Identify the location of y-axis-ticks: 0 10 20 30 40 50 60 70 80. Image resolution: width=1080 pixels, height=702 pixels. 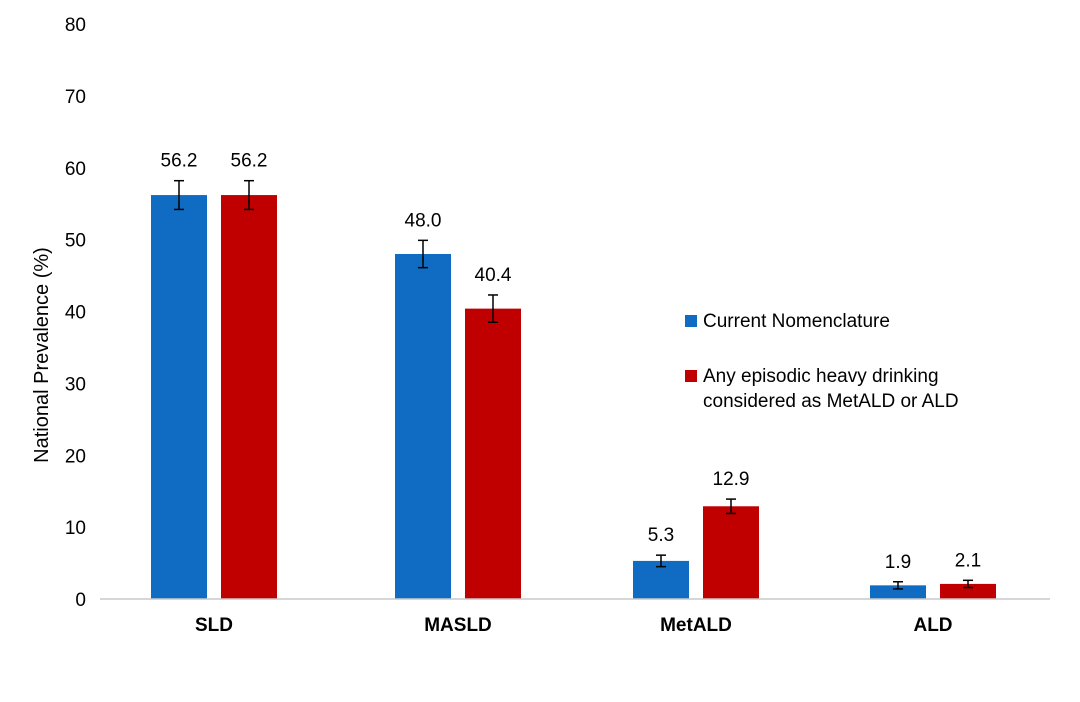
(75, 313).